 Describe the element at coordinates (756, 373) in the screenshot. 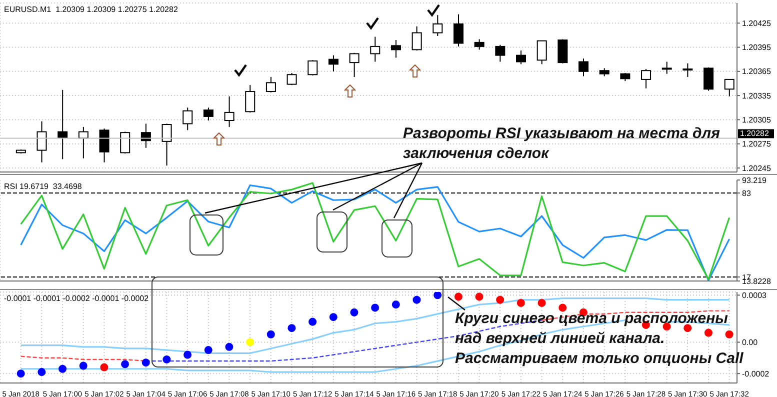

I see `y-tick-label: -0.0002` at that location.